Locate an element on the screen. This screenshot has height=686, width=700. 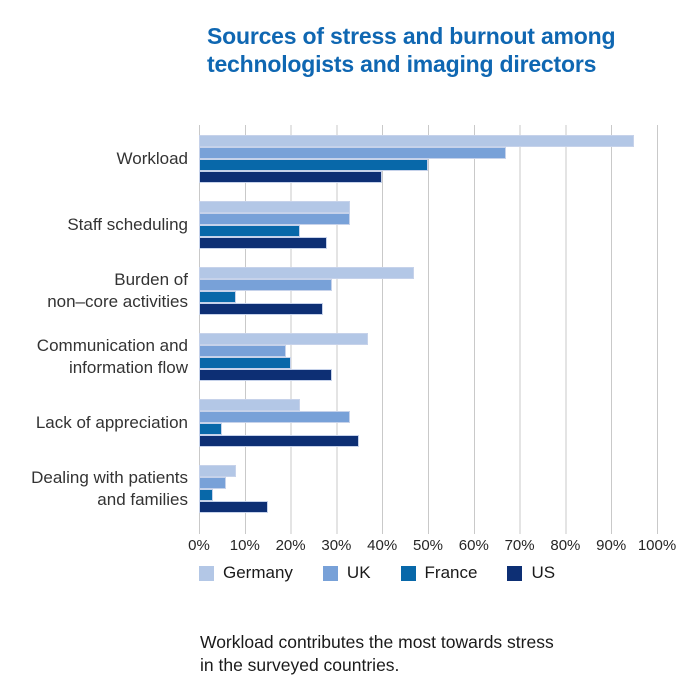
category-label: Staff scheduling is located at coordinates (94, 225).